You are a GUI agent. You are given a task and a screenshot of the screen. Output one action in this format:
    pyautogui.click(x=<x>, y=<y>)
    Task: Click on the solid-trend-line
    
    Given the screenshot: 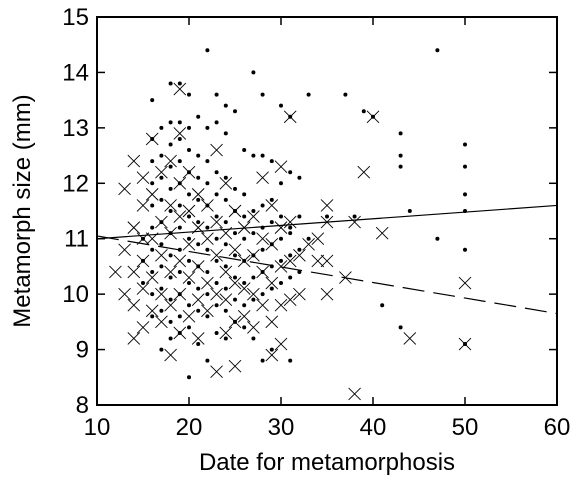 What is the action you would take?
    pyautogui.click(x=327, y=222)
    